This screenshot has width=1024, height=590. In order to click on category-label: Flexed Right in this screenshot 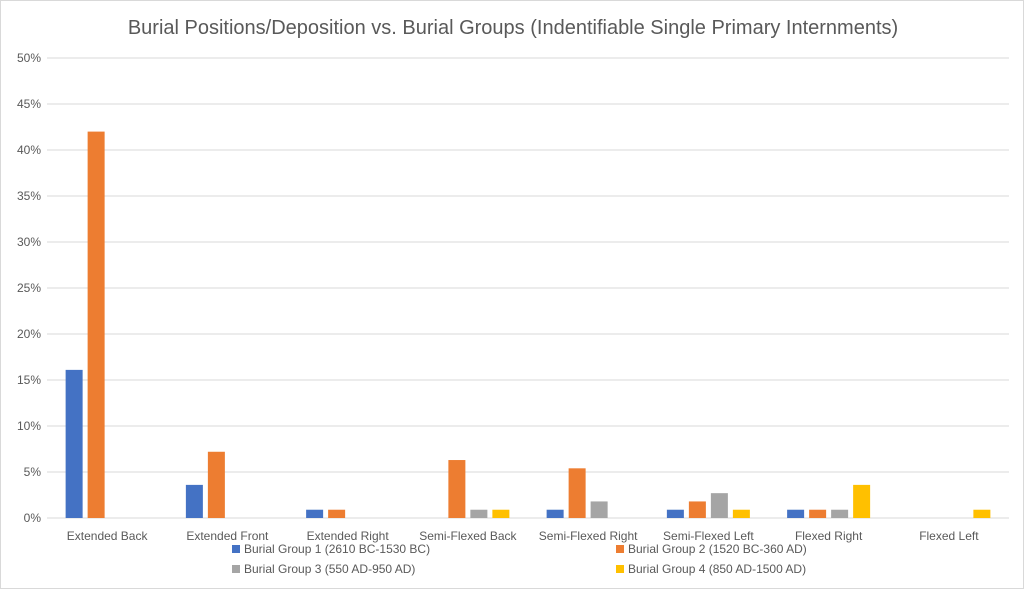, I will do `click(829, 536)`.